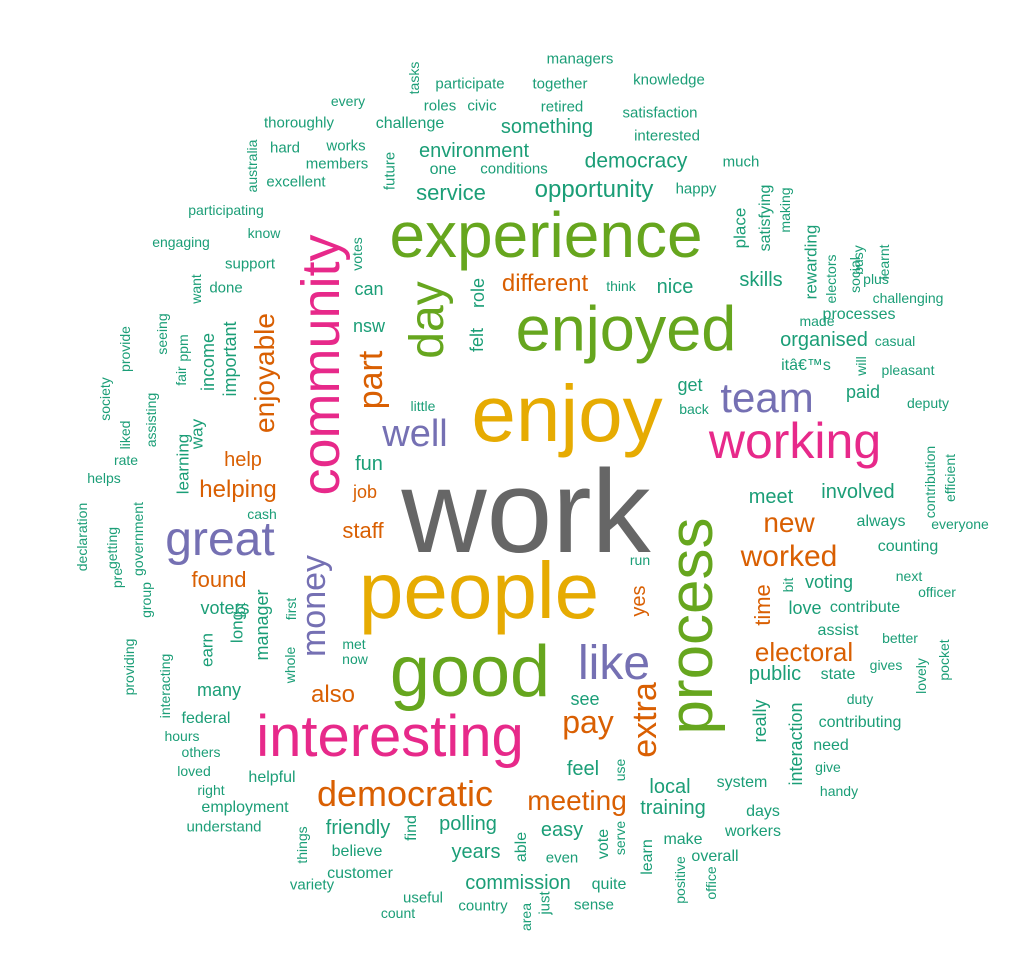 Image resolution: width=1031 pixels, height=965 pixels. What do you see at coordinates (299, 123) in the screenshot?
I see `word-111: thoroughly` at bounding box center [299, 123].